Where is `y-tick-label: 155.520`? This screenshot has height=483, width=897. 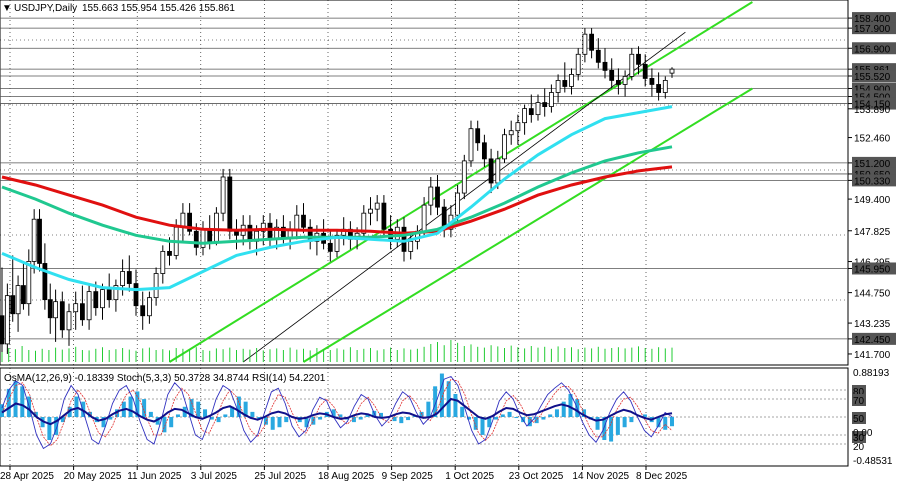
y-tick-label: 155.520 is located at coordinates (872, 77).